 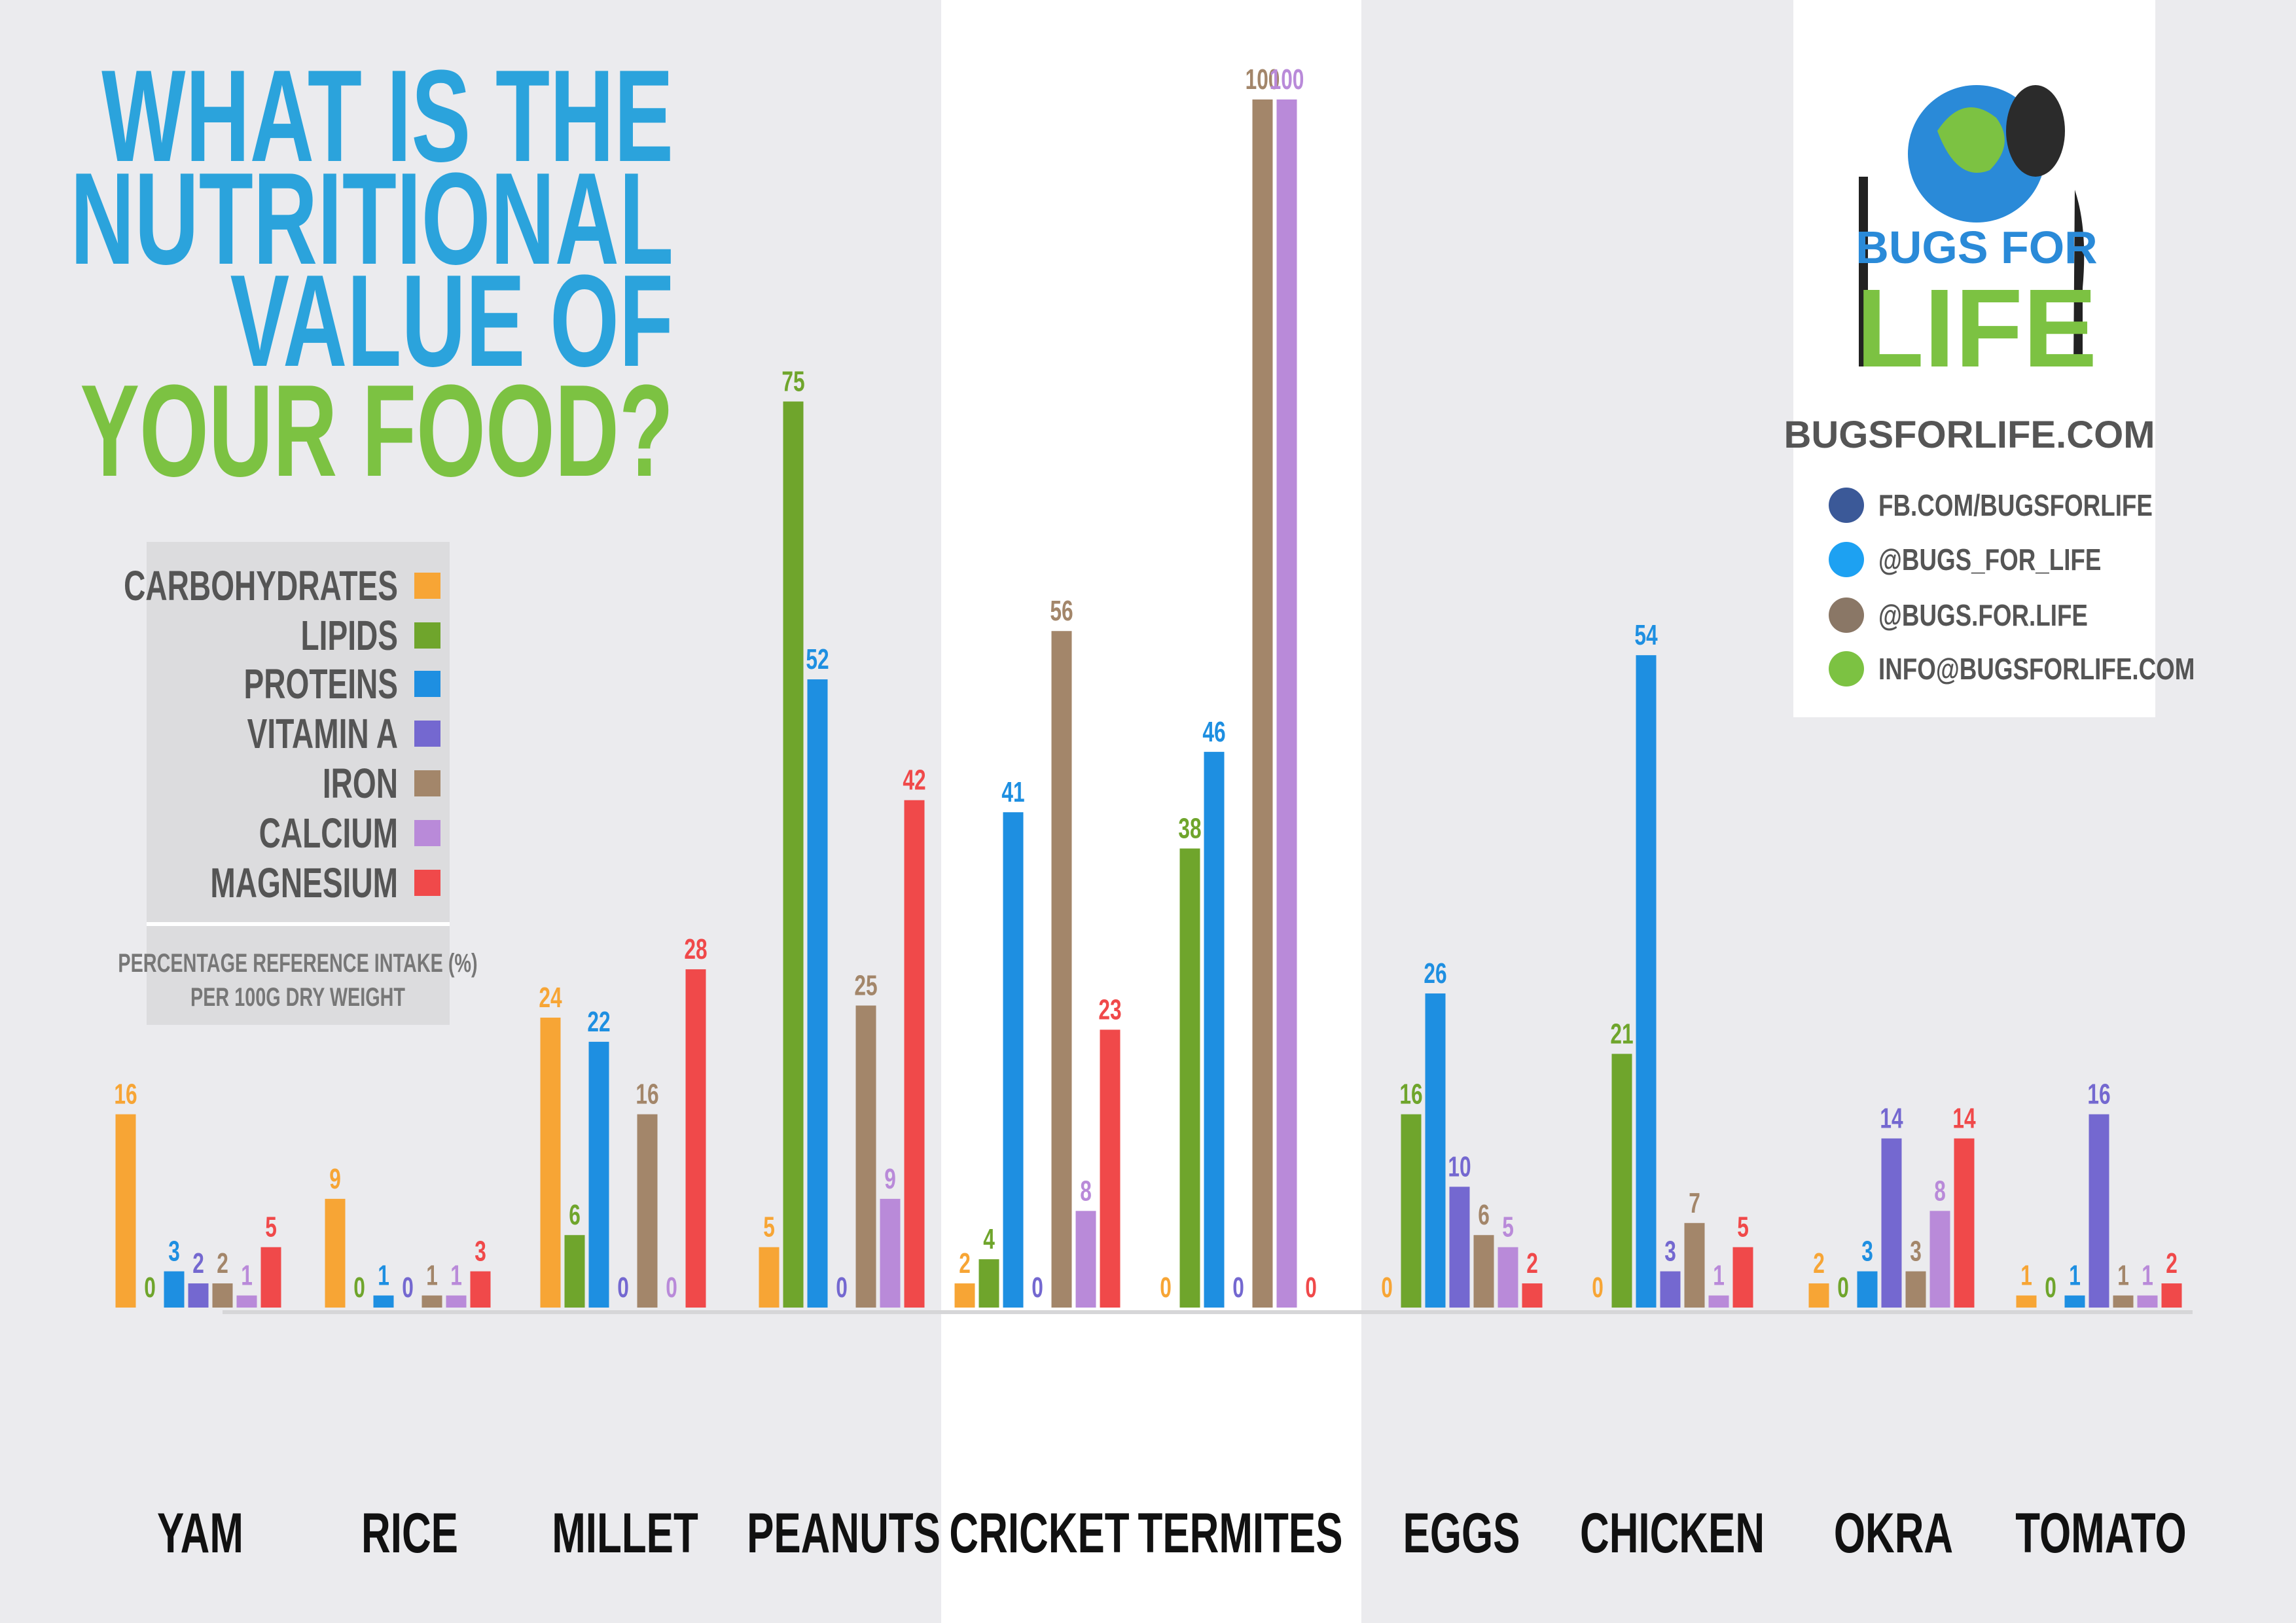 I want to click on value-label: 100, so click(x=1263, y=79).